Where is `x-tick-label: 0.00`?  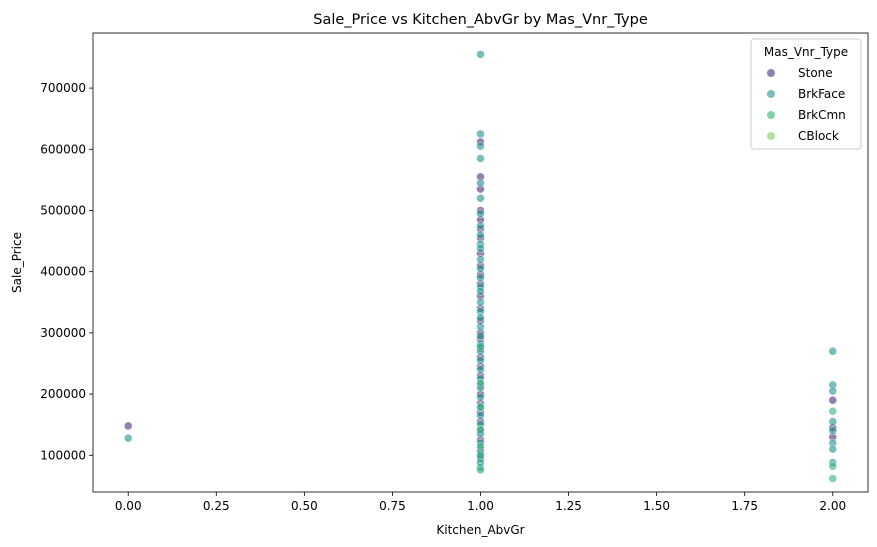
x-tick-label: 0.00 is located at coordinates (128, 506).